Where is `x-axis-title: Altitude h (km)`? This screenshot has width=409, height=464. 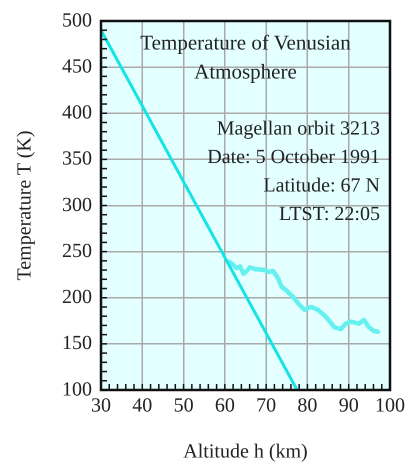
x-axis-title: Altitude h (km) is located at coordinates (245, 451).